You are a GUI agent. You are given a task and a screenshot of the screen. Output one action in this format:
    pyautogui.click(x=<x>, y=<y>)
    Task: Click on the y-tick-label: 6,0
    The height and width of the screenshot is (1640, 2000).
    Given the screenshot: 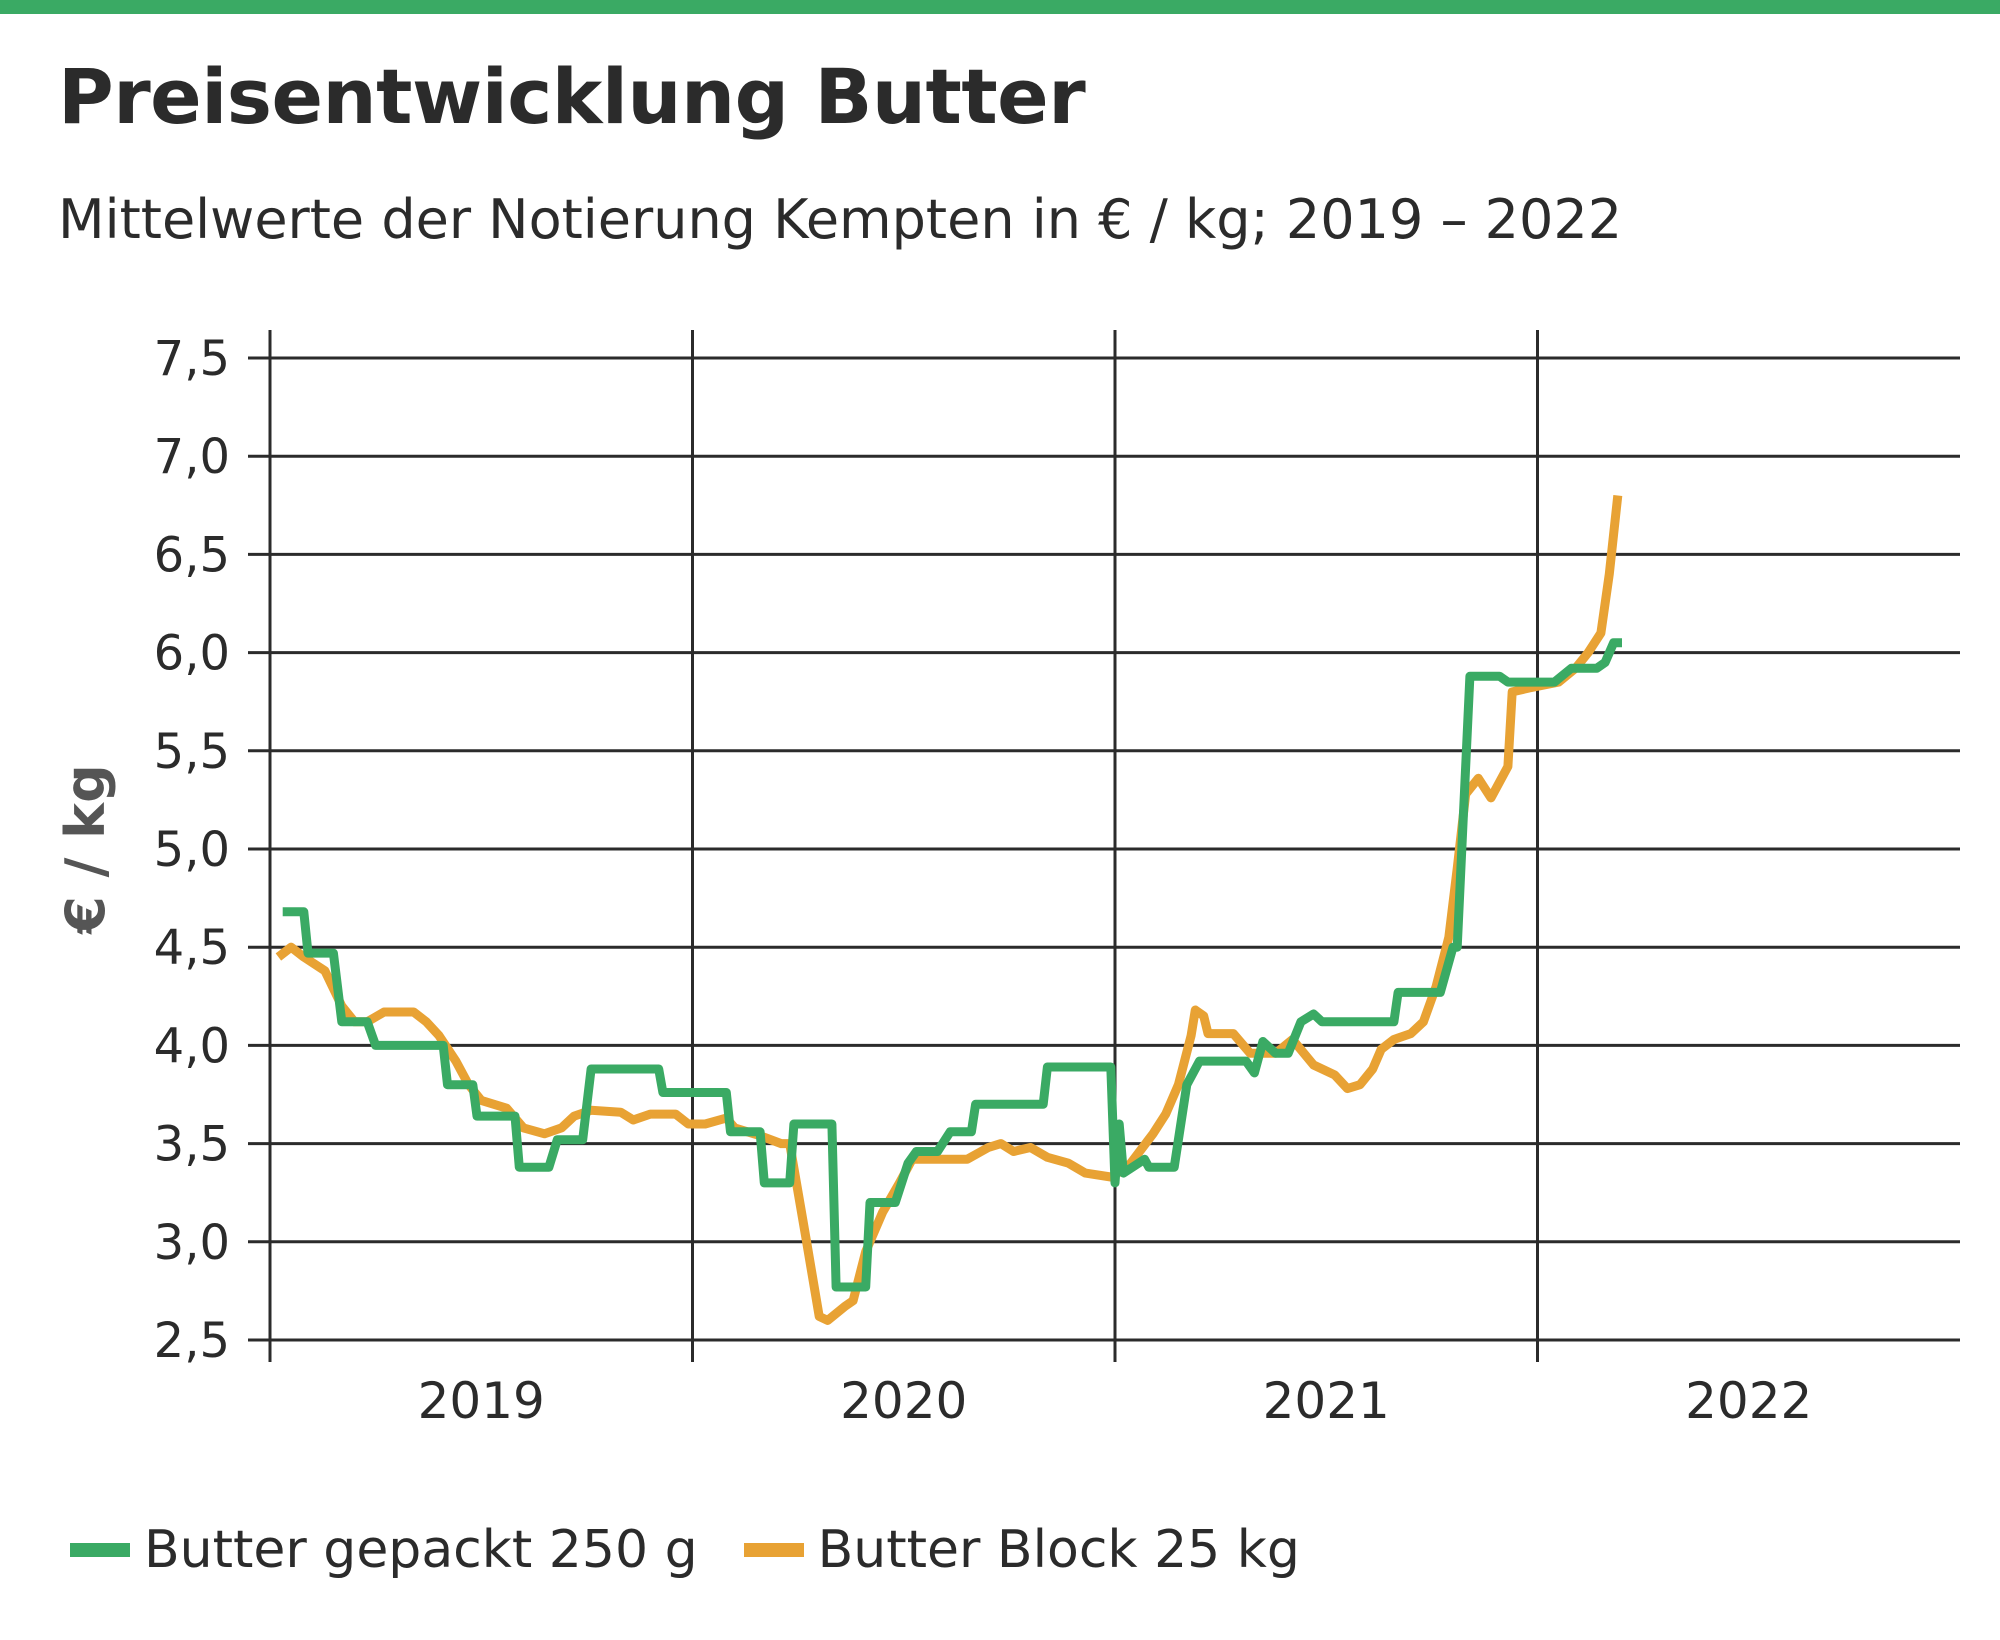 What is the action you would take?
    pyautogui.click(x=192, y=654)
    